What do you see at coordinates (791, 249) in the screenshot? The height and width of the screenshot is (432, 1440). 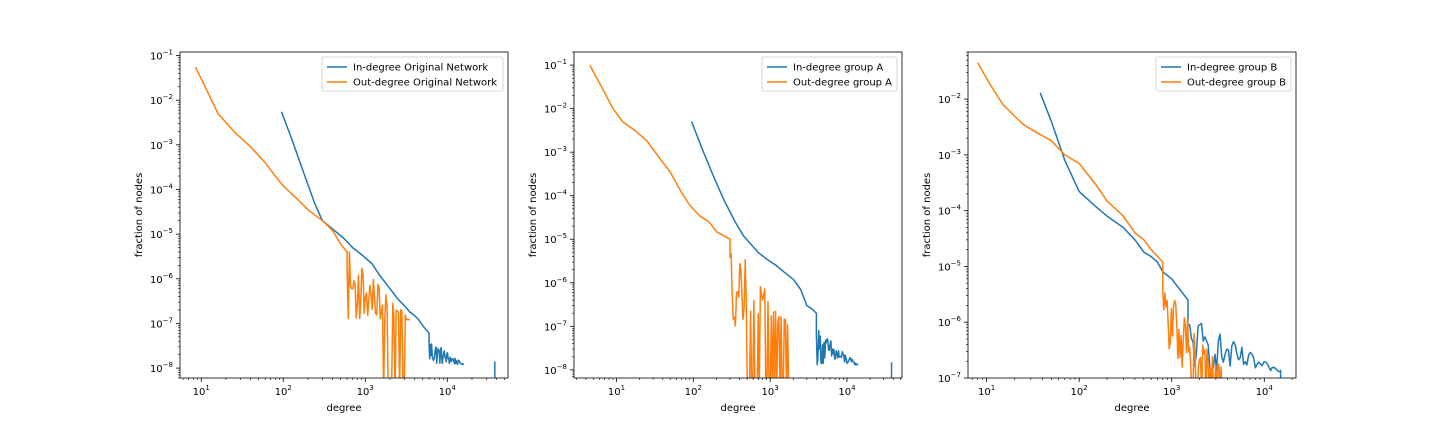 I see `series-in-degree-line` at bounding box center [791, 249].